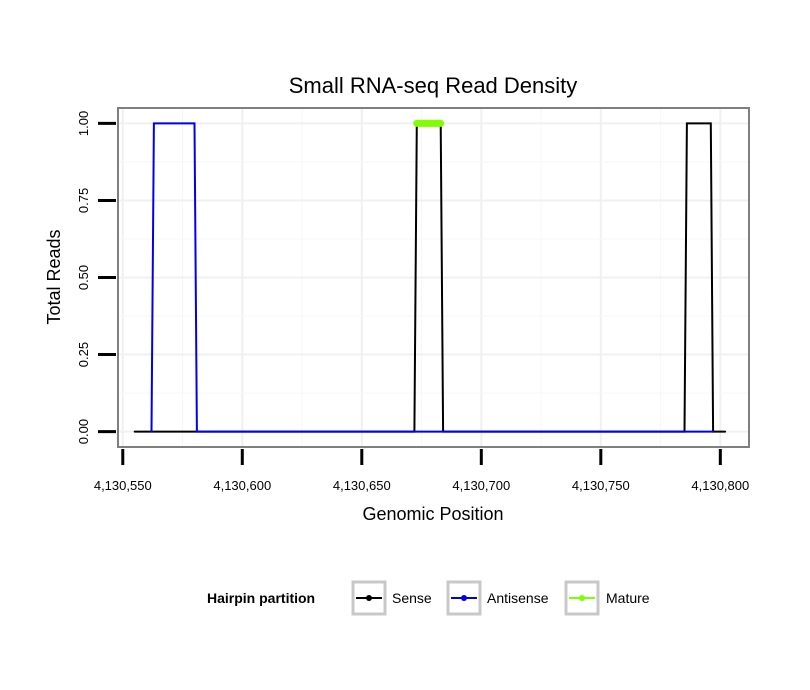 The image size is (810, 690). What do you see at coordinates (481, 485) in the screenshot?
I see `x-tick-label: 4,130,700` at bounding box center [481, 485].